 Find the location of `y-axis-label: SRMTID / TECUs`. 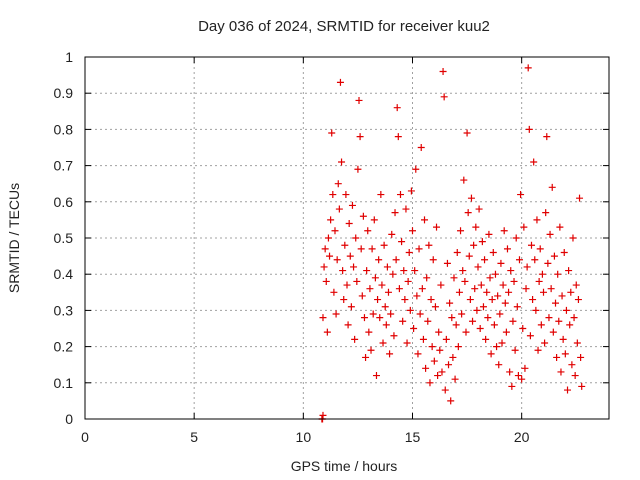

y-axis-label: SRMTID / TECUs is located at coordinates (14, 238).